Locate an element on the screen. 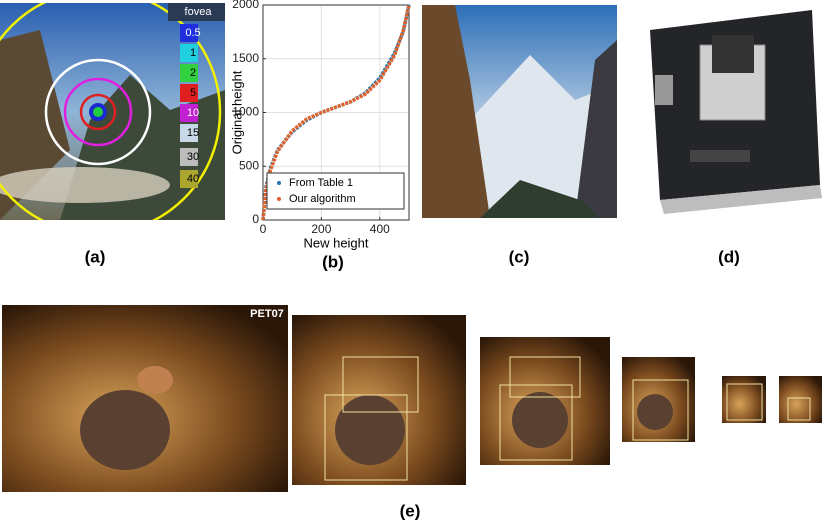  panel-a: fovea 0.5 1 2 5 10 15 30 40 is located at coordinates (112, 111).